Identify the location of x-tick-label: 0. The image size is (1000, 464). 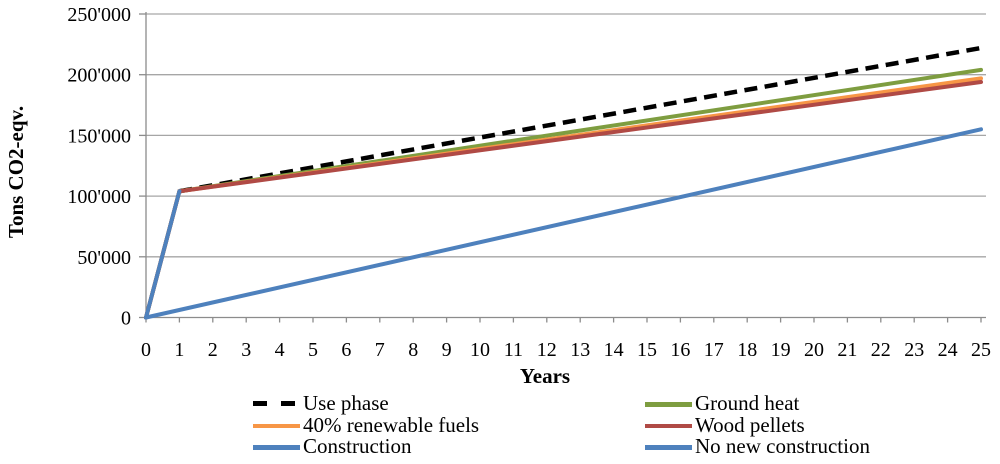
(146, 350).